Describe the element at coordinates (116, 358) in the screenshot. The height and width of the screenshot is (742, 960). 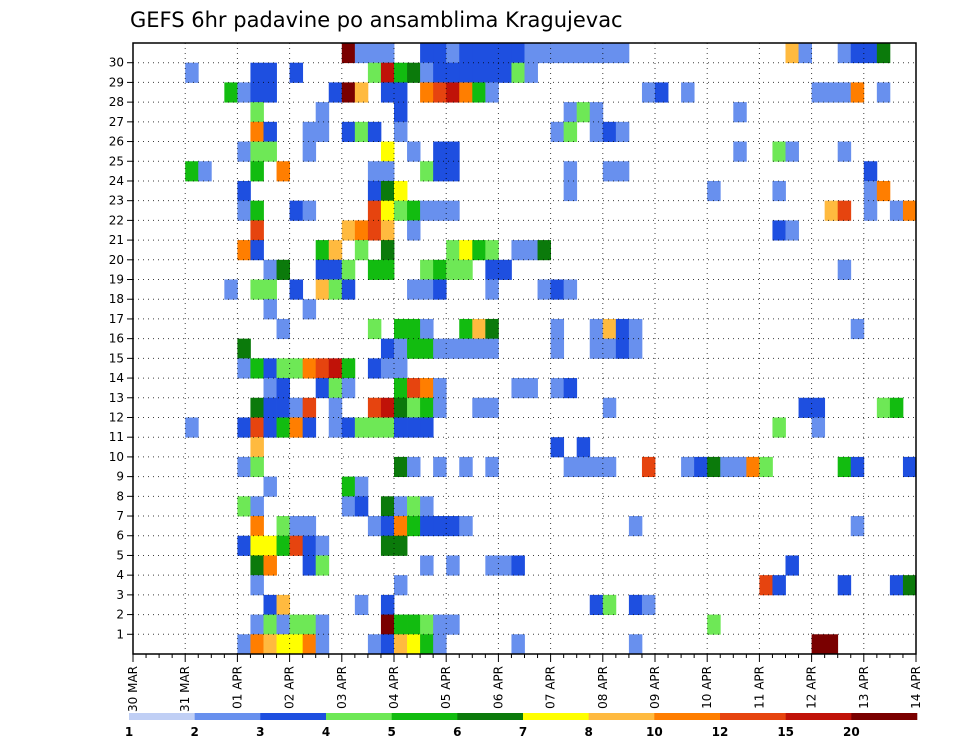
I see `y-tick-label: 15` at that location.